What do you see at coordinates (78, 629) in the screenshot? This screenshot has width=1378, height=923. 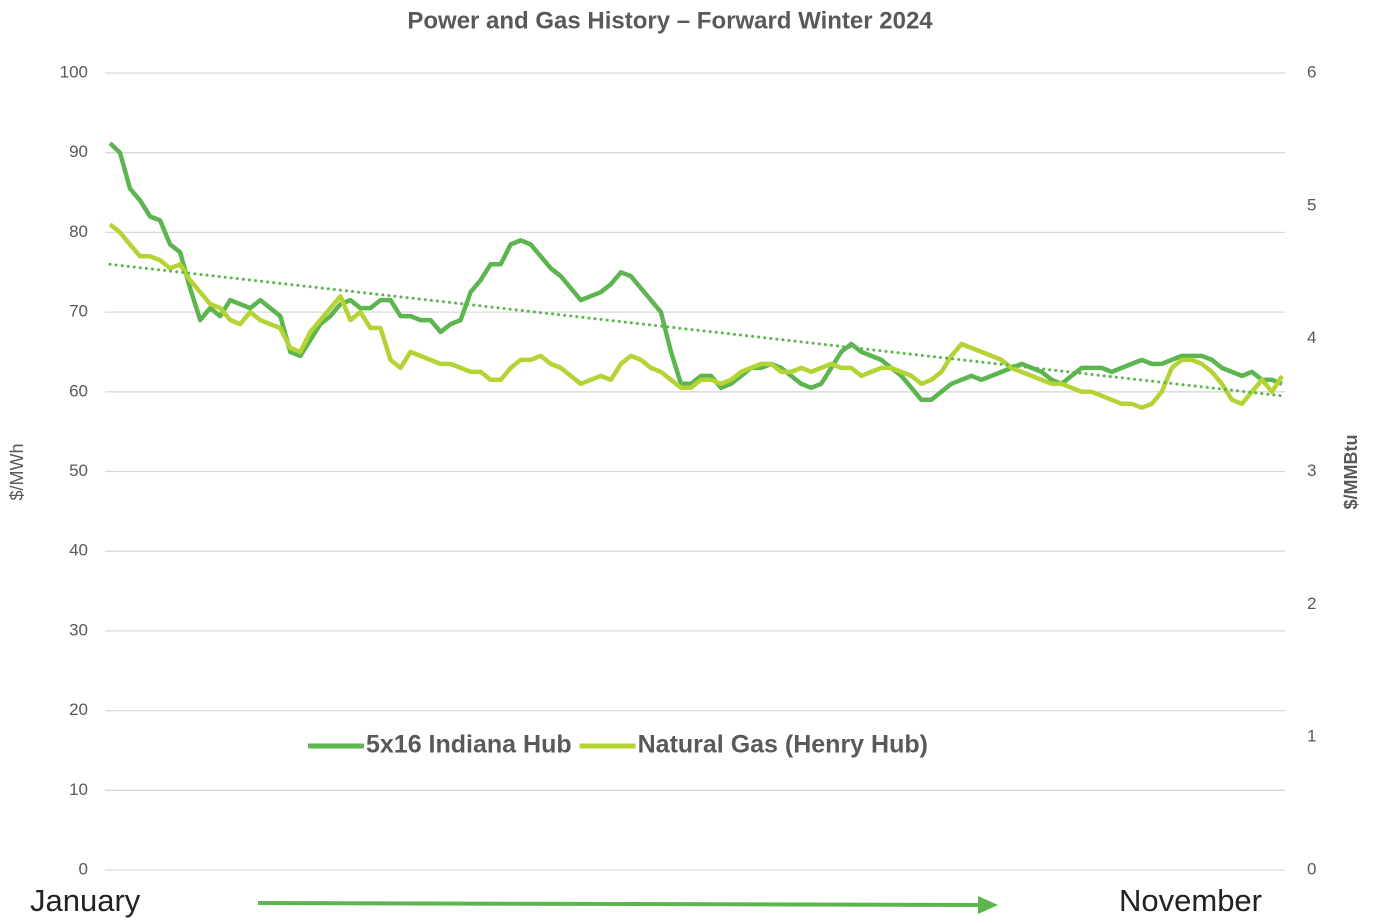 I see `y-tick-label: 30` at bounding box center [78, 629].